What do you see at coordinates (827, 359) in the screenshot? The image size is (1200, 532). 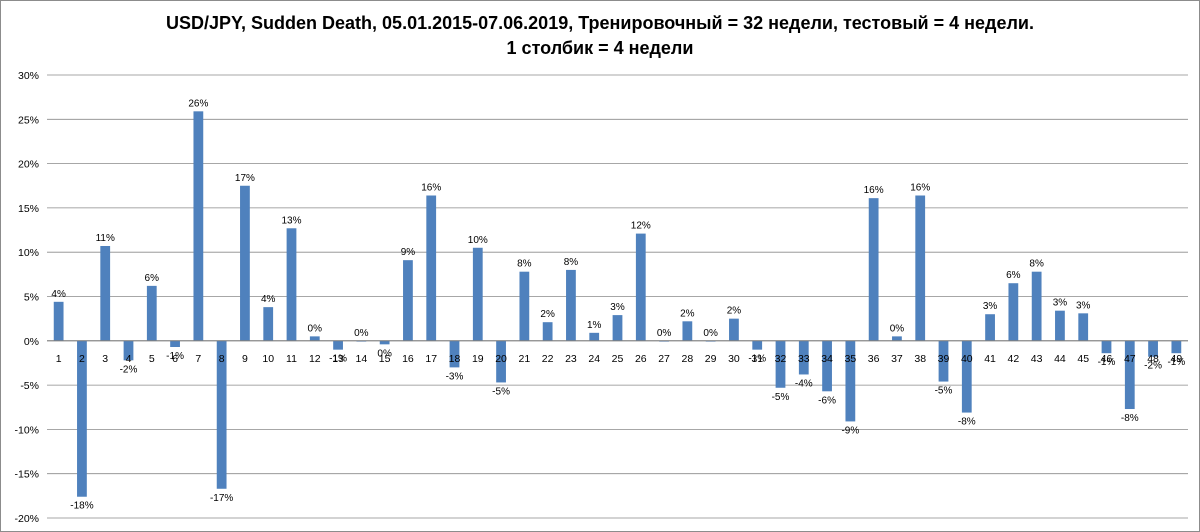 I see `x-tick-label: 34` at bounding box center [827, 359].